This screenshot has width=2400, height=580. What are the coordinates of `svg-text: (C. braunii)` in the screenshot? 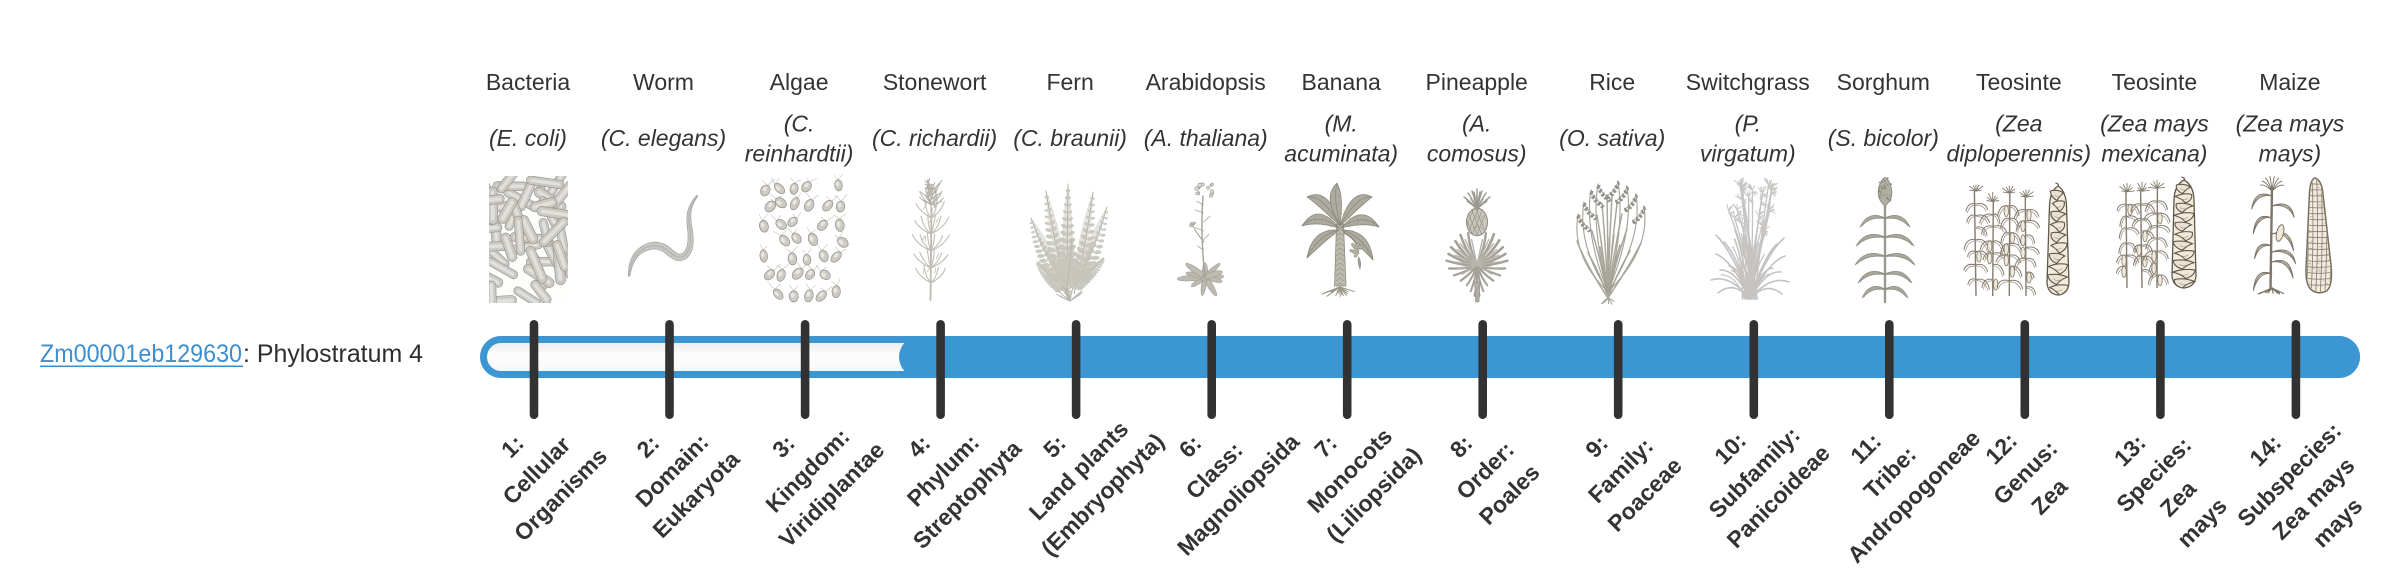 It's located at (1070, 138).